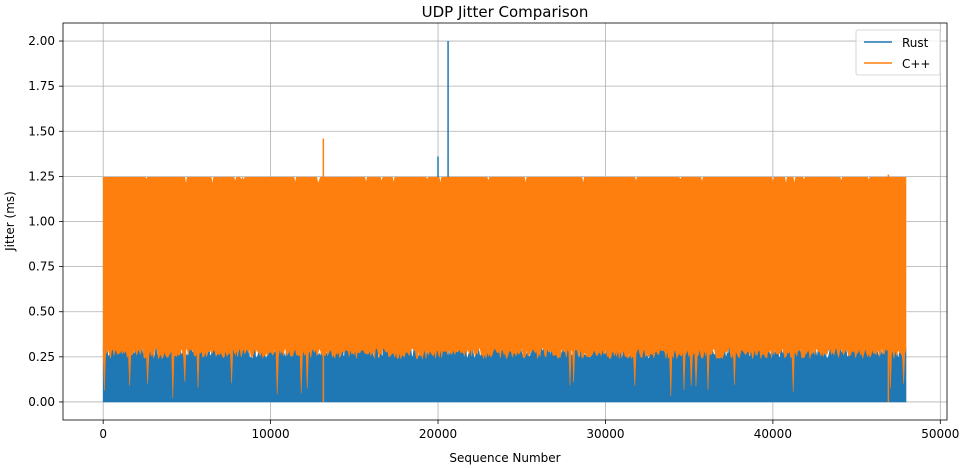 The image size is (963, 468). What do you see at coordinates (438, 434) in the screenshot?
I see `x-tick-label-2: 20000` at bounding box center [438, 434].